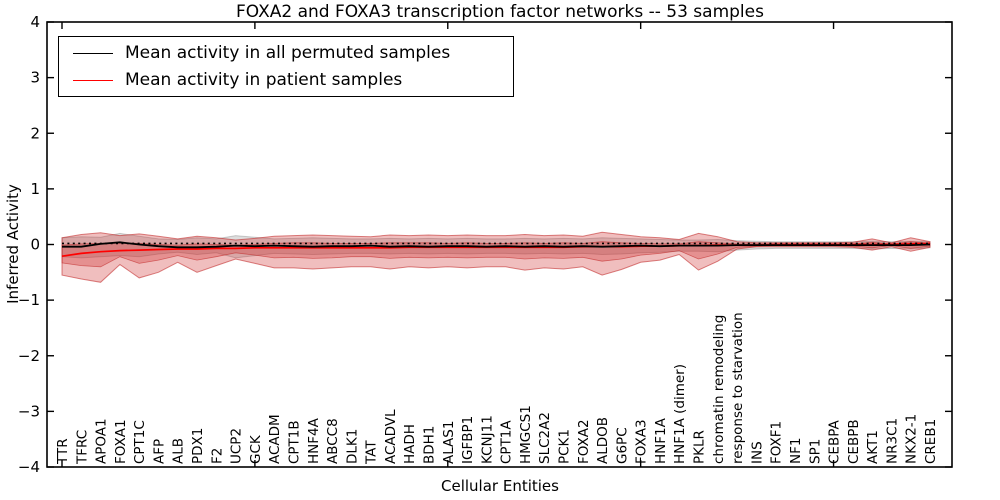  I want to click on x-tick-label: response to starvation, so click(738, 388).